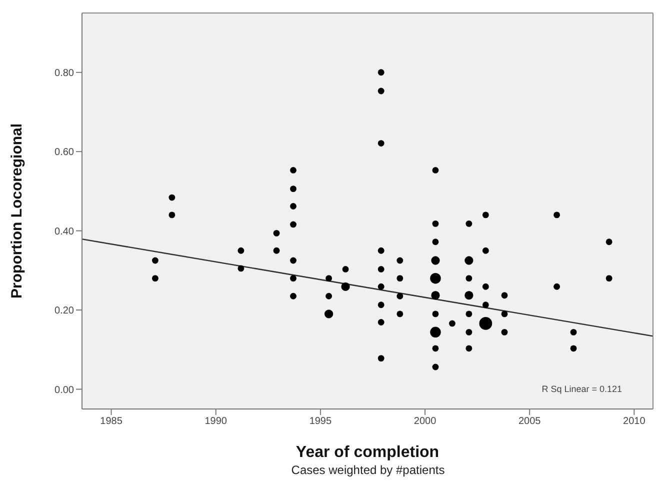  I want to click on x-tick-label: 2010, so click(634, 422).